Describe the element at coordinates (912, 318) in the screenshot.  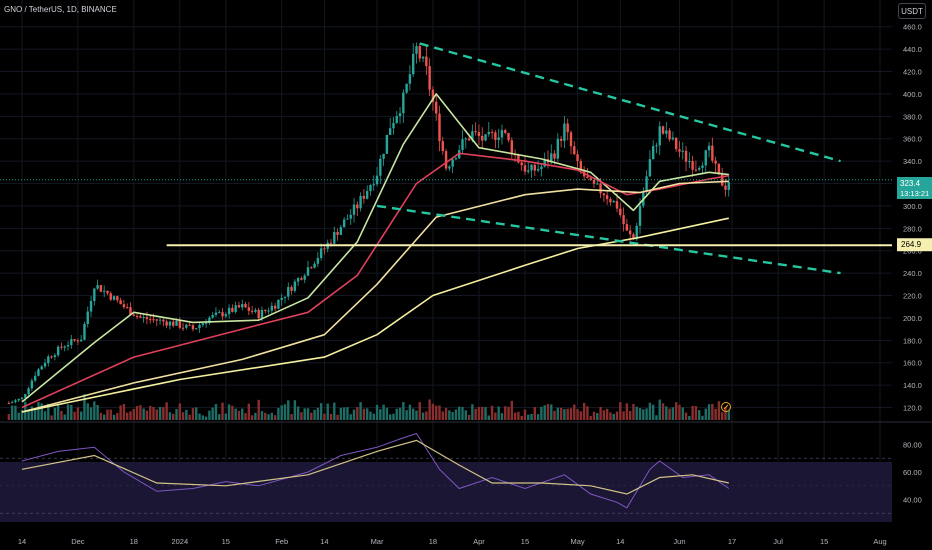
I see `price-tick-label: 200.0` at that location.